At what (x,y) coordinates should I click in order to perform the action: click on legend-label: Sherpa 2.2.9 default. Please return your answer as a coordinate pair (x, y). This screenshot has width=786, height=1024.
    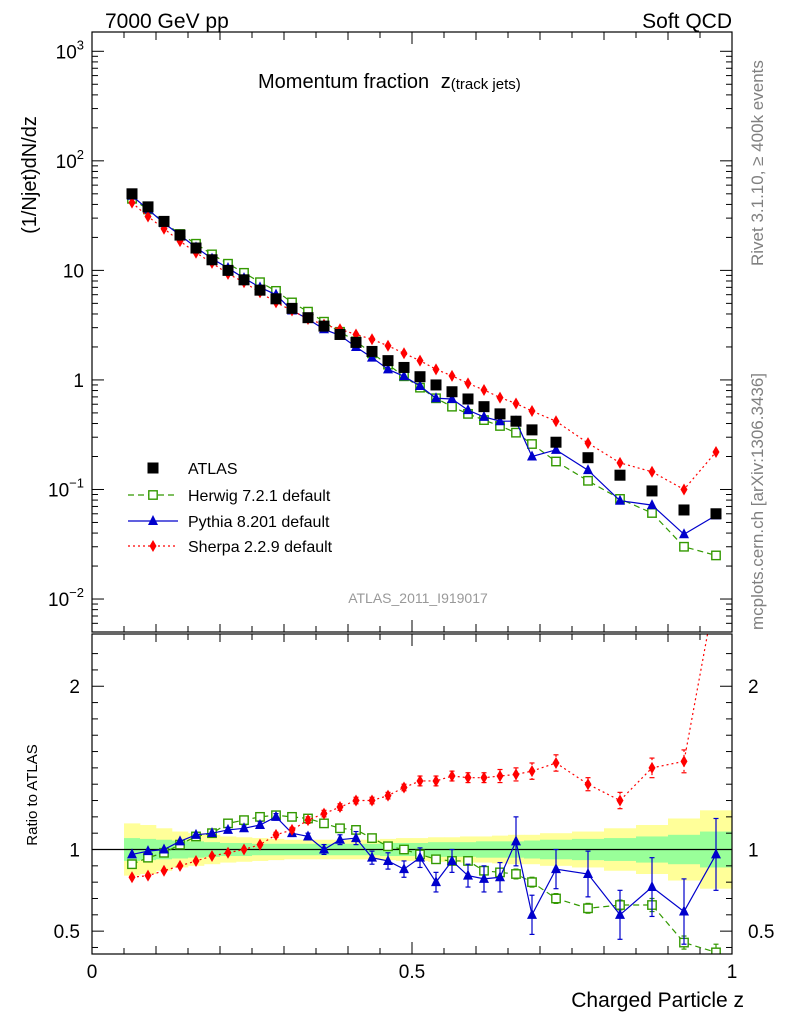
    Looking at the image, I should click on (260, 547).